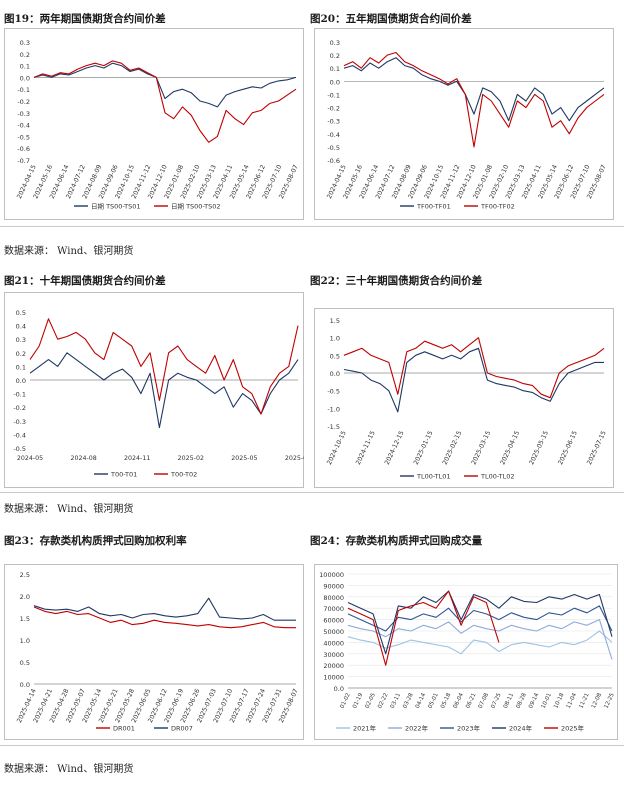 This screenshot has width=624, height=788. What do you see at coordinates (584, 701) in the screenshot?
I see `x-tick-label: 11-21` at bounding box center [584, 701].